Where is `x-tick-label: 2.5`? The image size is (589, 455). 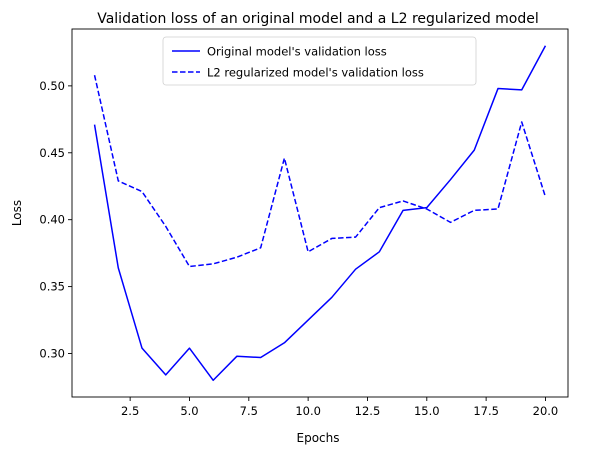 x-tick-label: 2.5 is located at coordinates (130, 411).